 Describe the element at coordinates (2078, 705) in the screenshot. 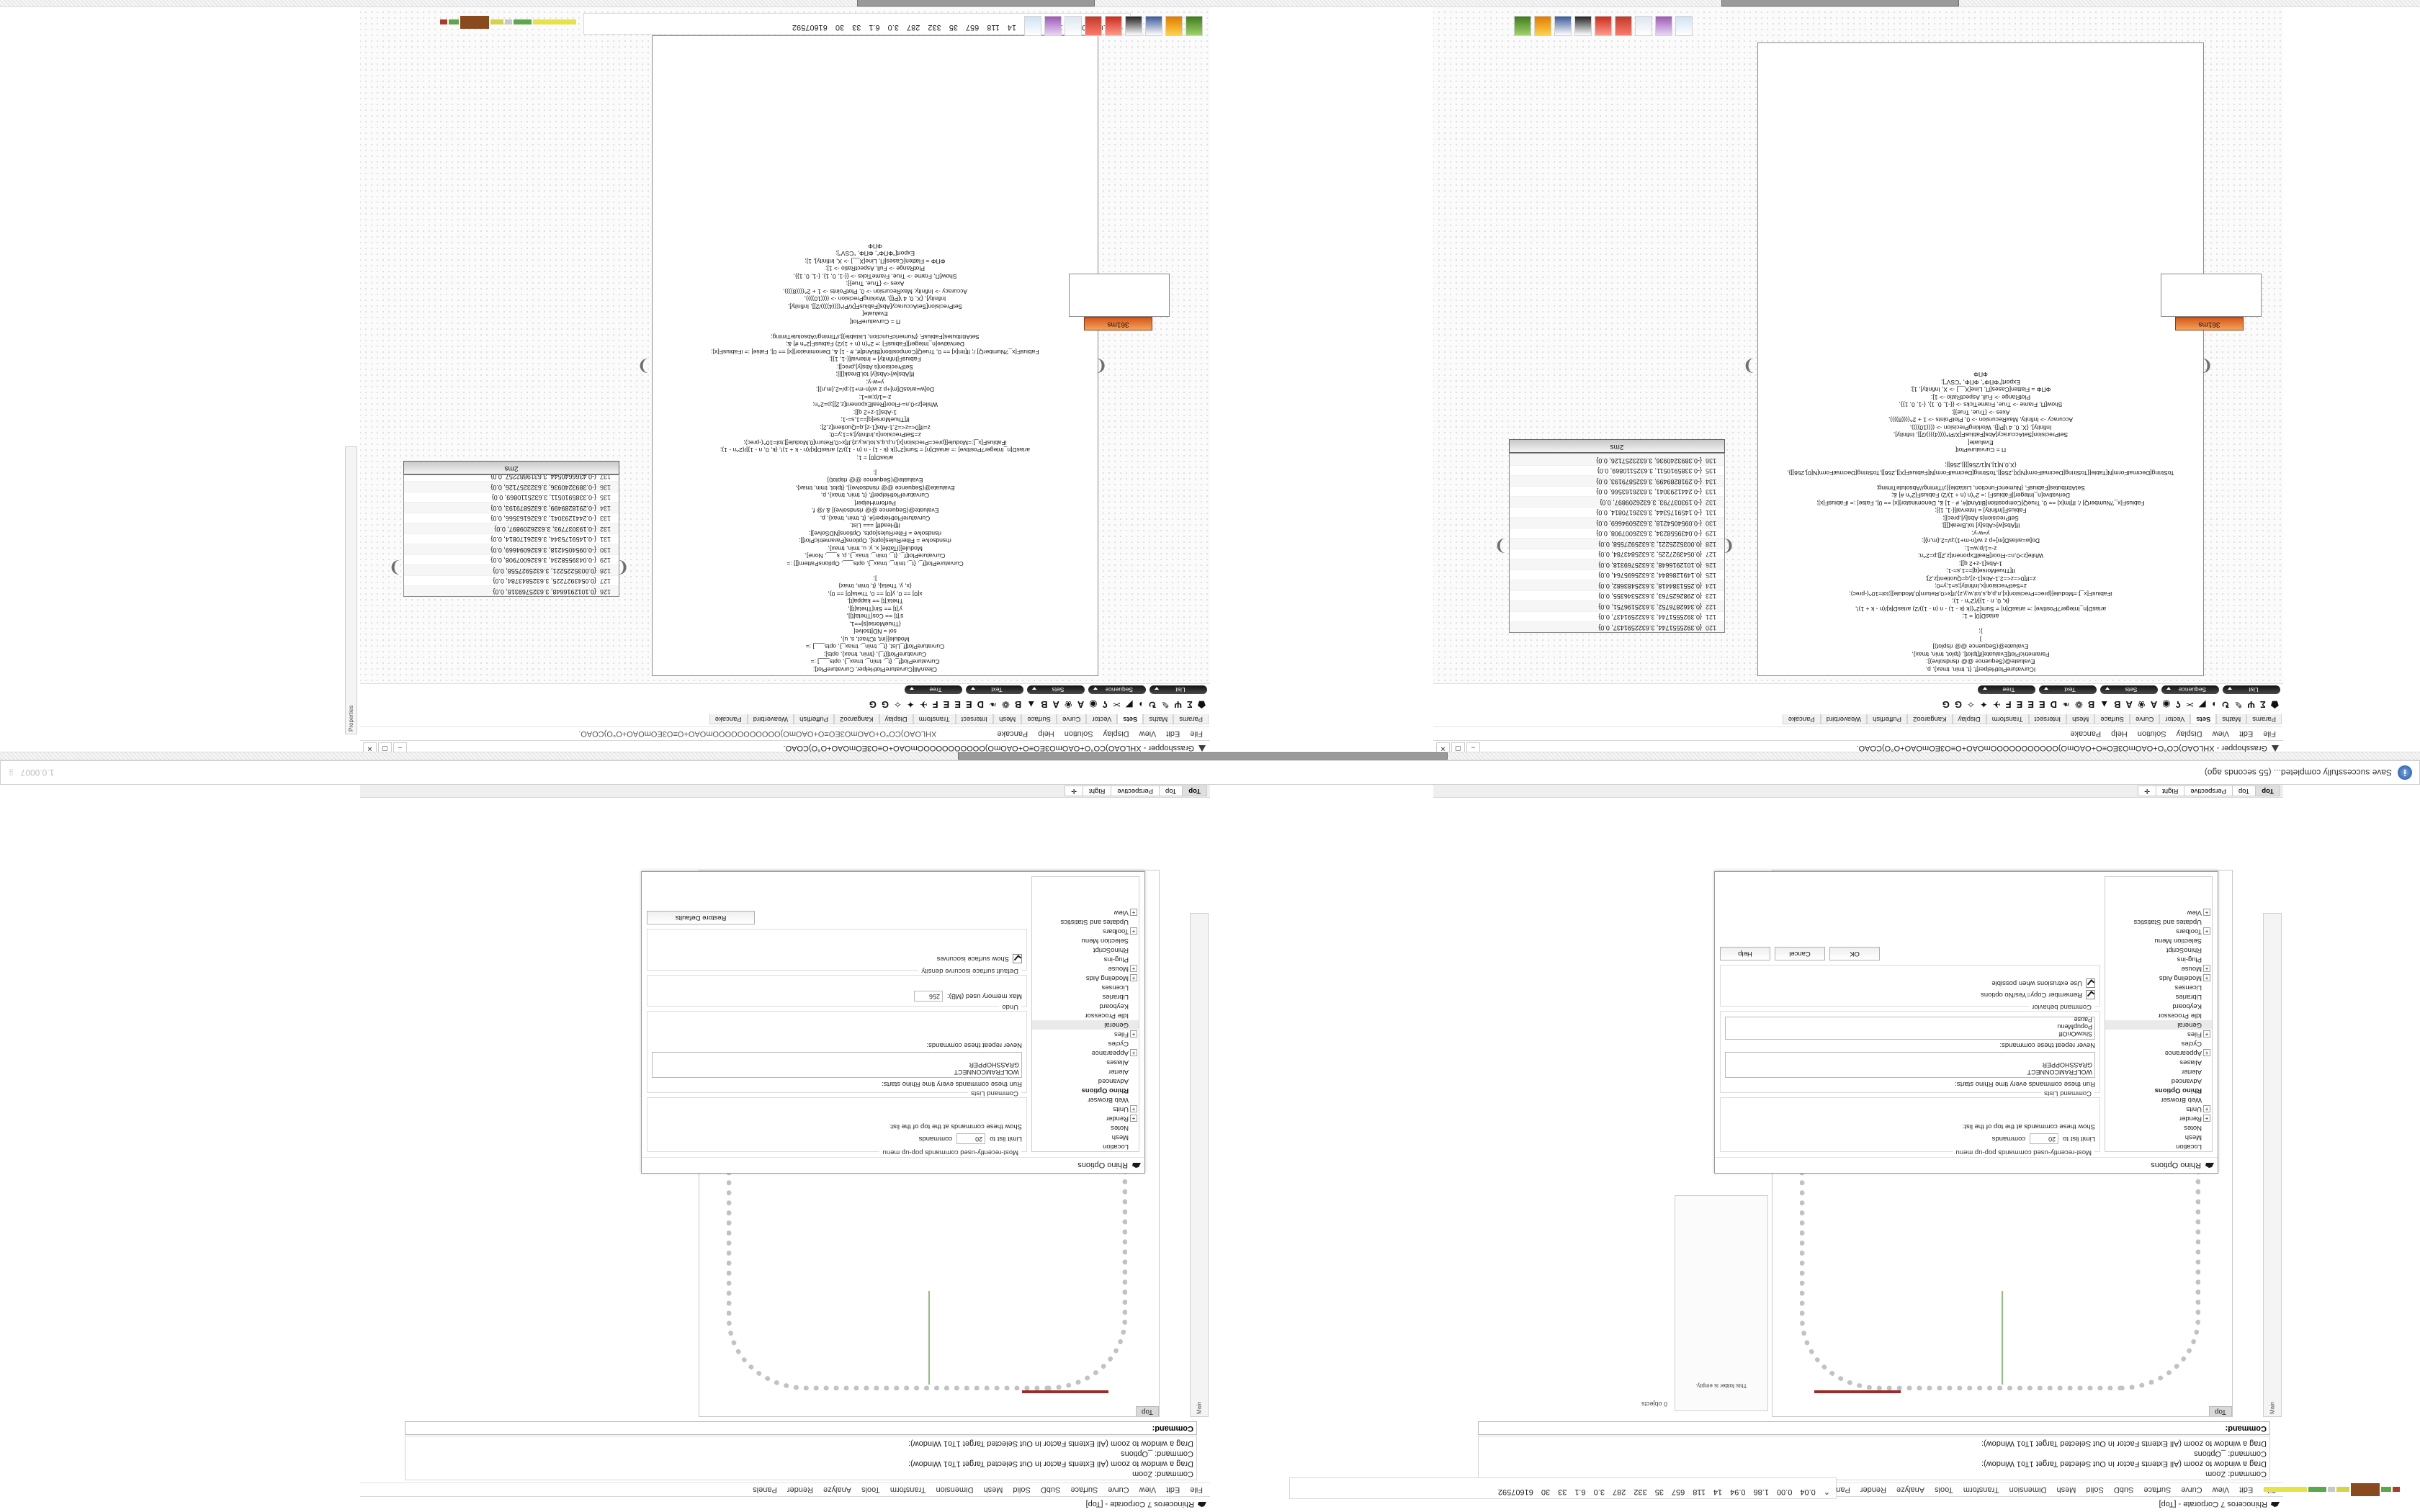

I see `gh-component-icon-16: ❁` at that location.